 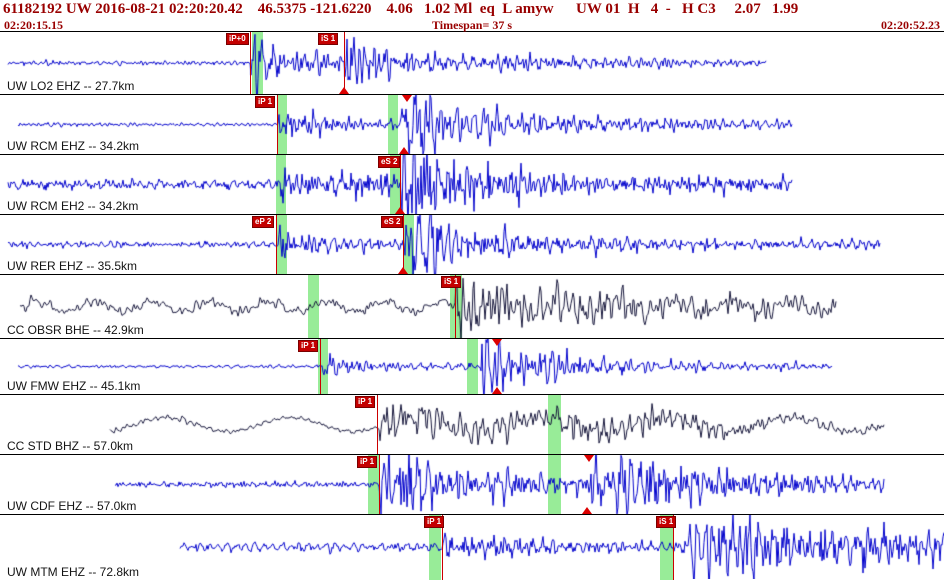 I want to click on trace-panel: CC STD BHZ -- 57.0km iP 1, so click(x=472, y=425).